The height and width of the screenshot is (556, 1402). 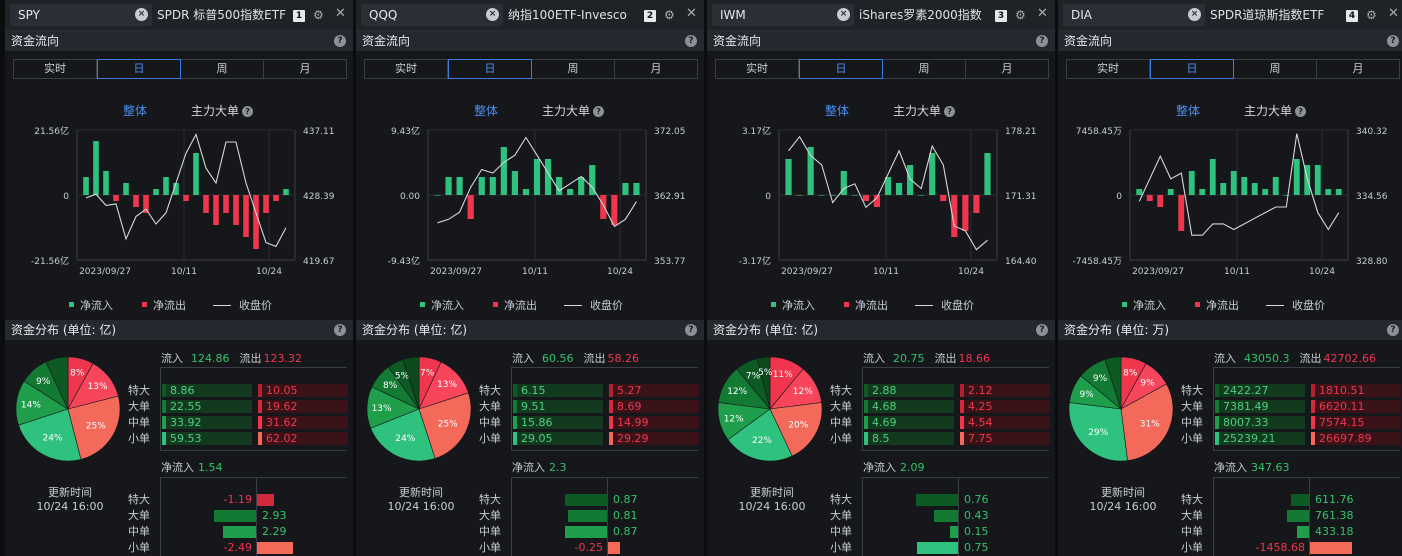 What do you see at coordinates (520, 305) in the screenshot?
I see `legend-label: 净流出` at bounding box center [520, 305].